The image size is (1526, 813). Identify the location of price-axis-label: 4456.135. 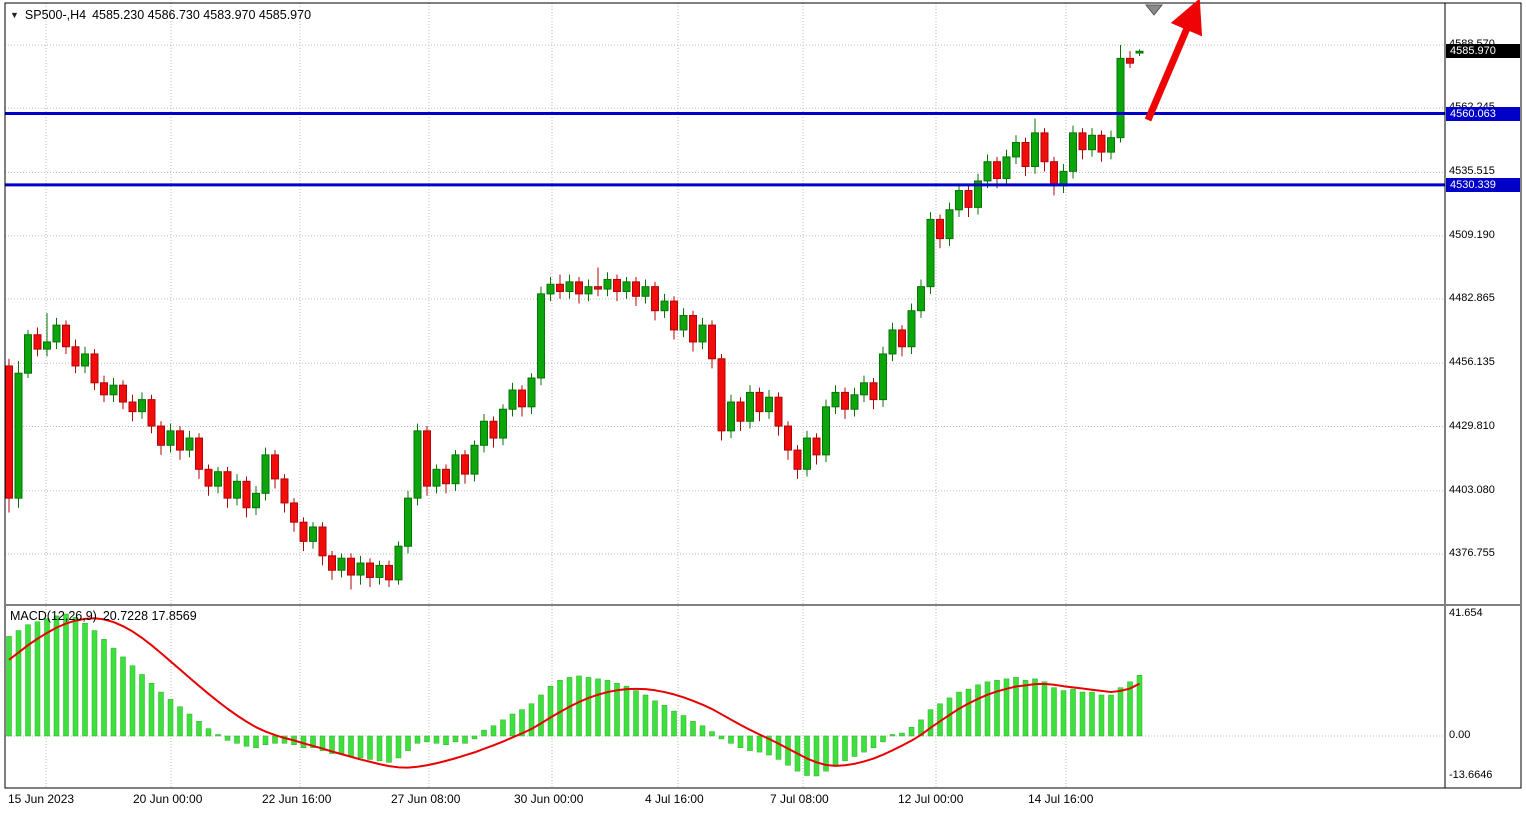
(1472, 362).